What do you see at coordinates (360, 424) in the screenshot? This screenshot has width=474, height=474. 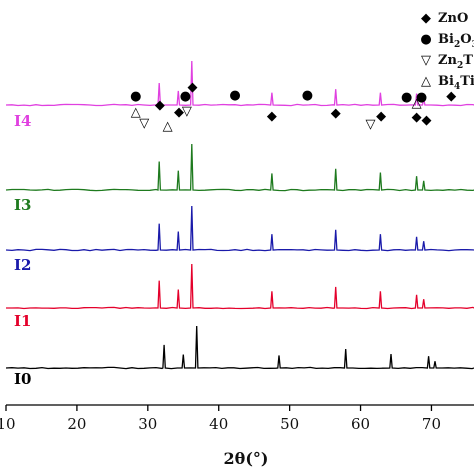 I see `x-tick-label: 60` at bounding box center [360, 424].